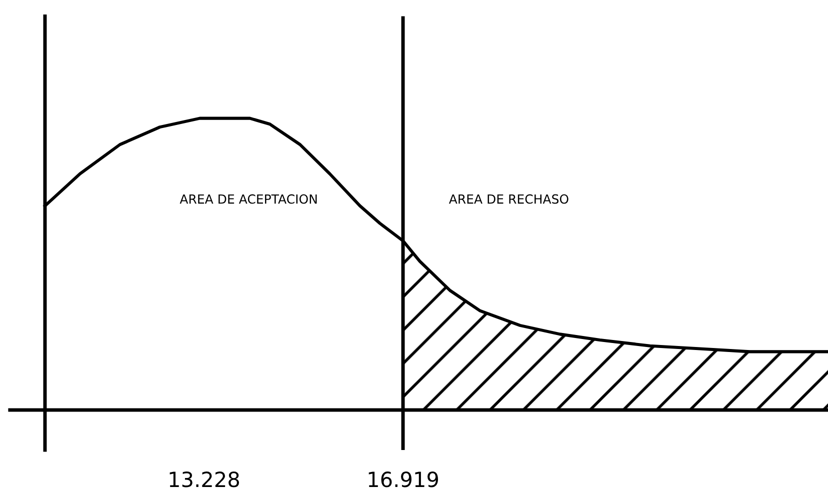  I want to click on annotation: AREA DE RECHASO, so click(508, 199).